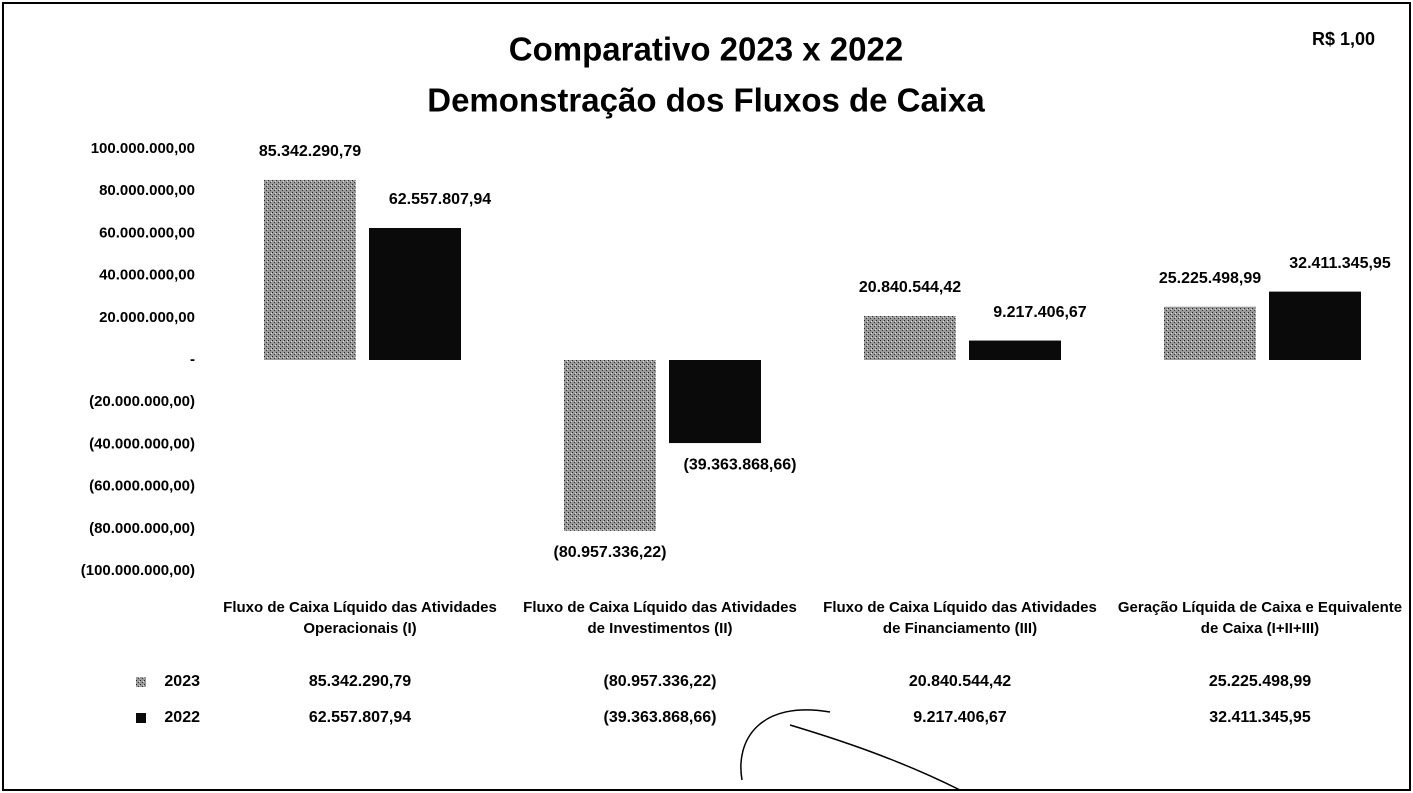 The width and height of the screenshot is (1413, 793). I want to click on y-tick-label: (80.000.000,00), so click(142, 528).